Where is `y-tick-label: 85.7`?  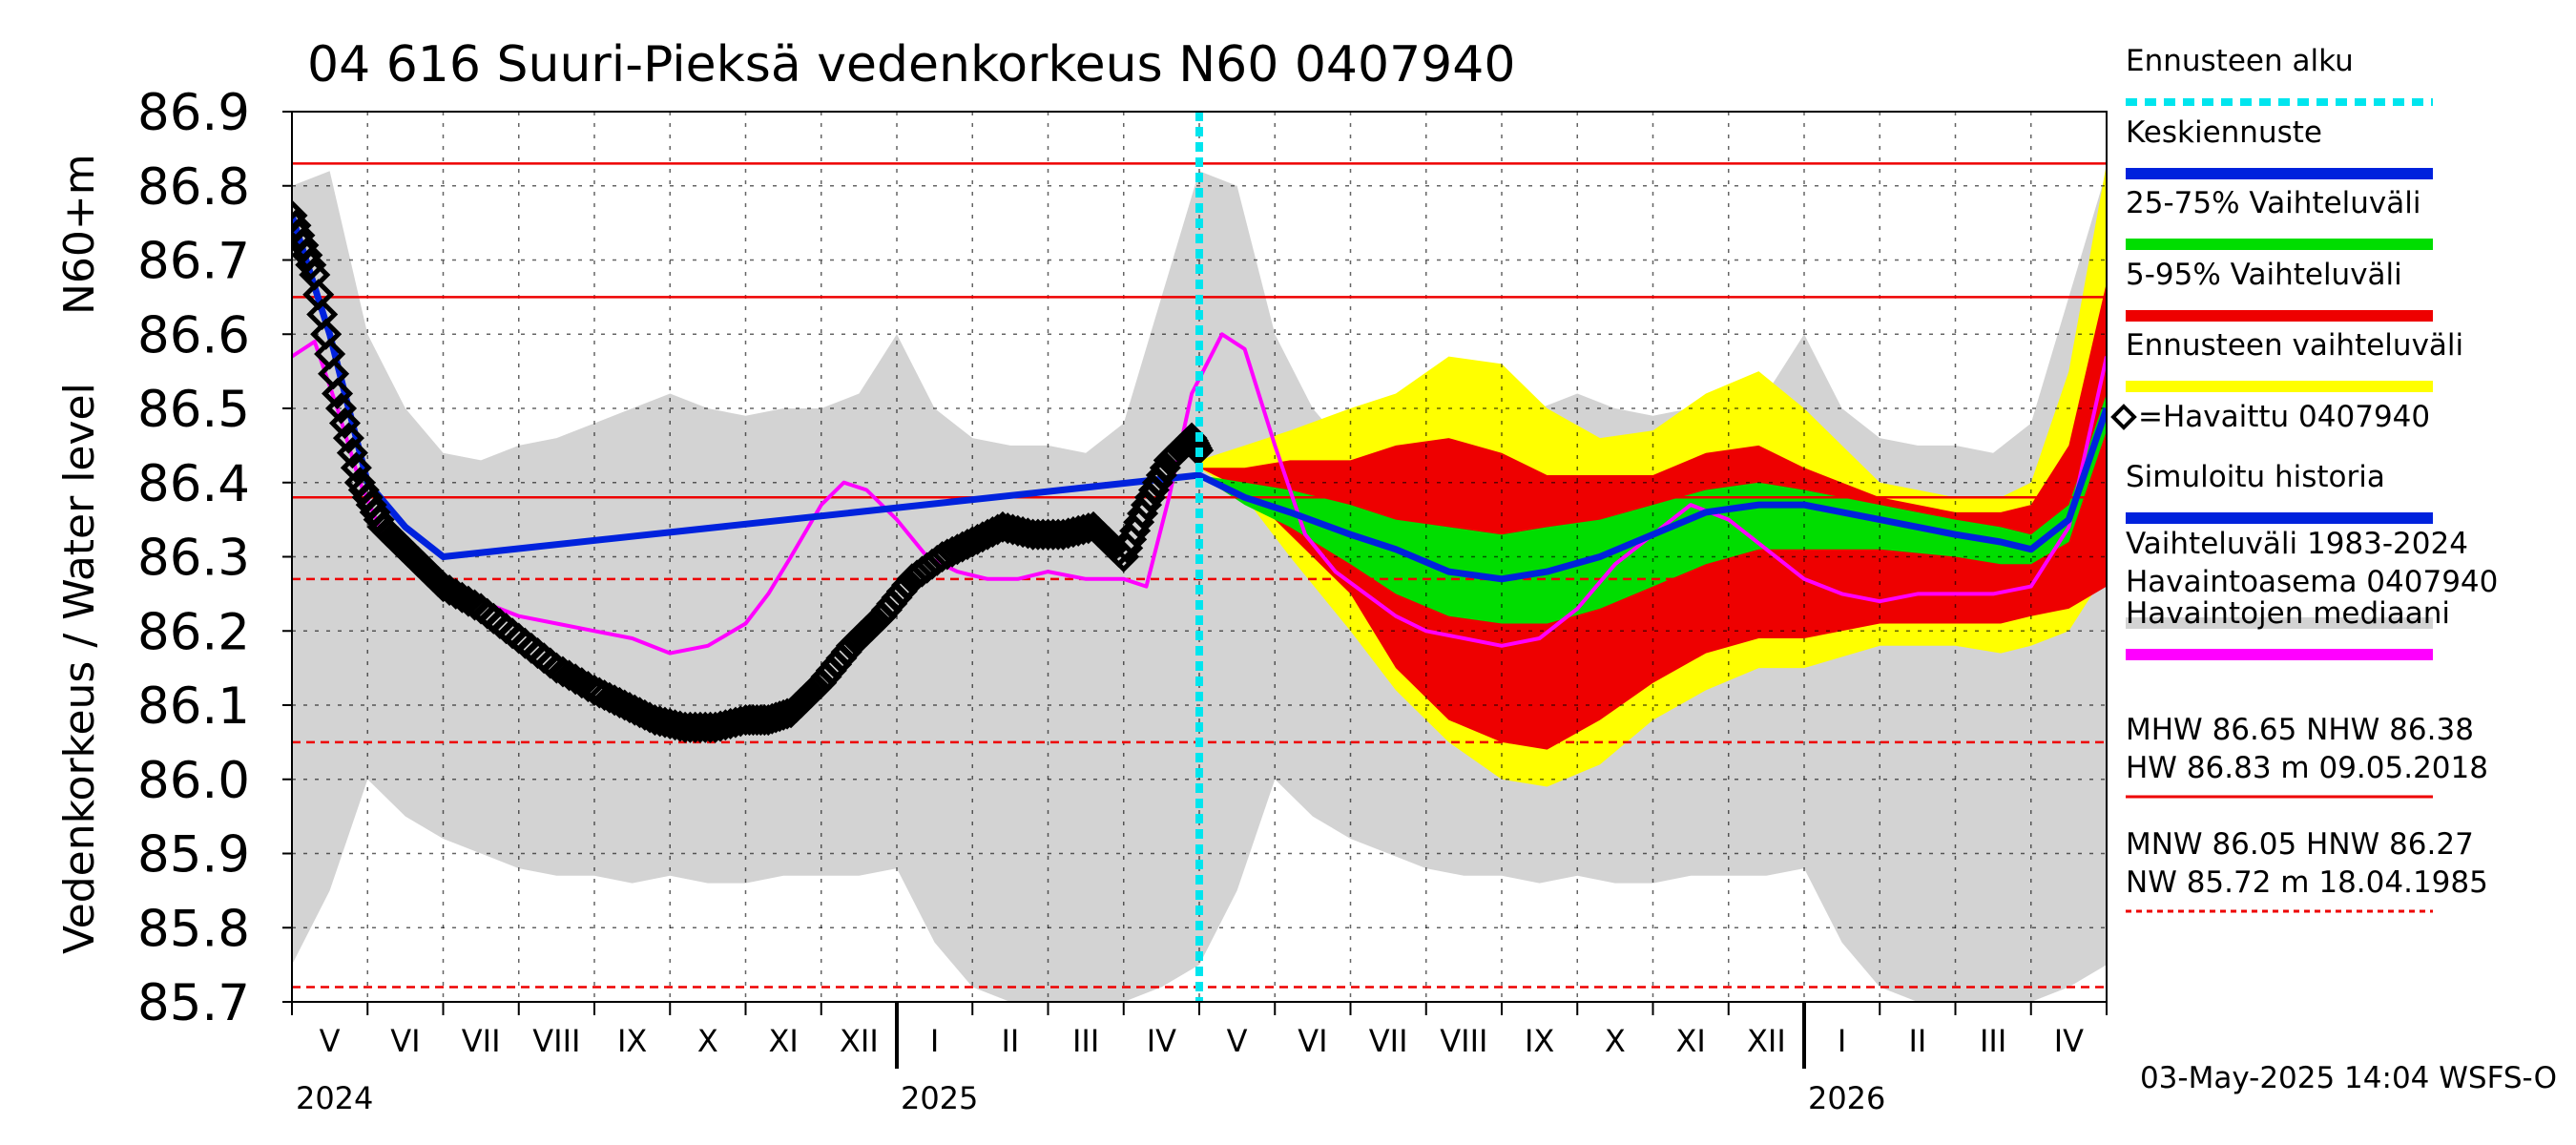
y-tick-label: 85.7 is located at coordinates (193, 1003).